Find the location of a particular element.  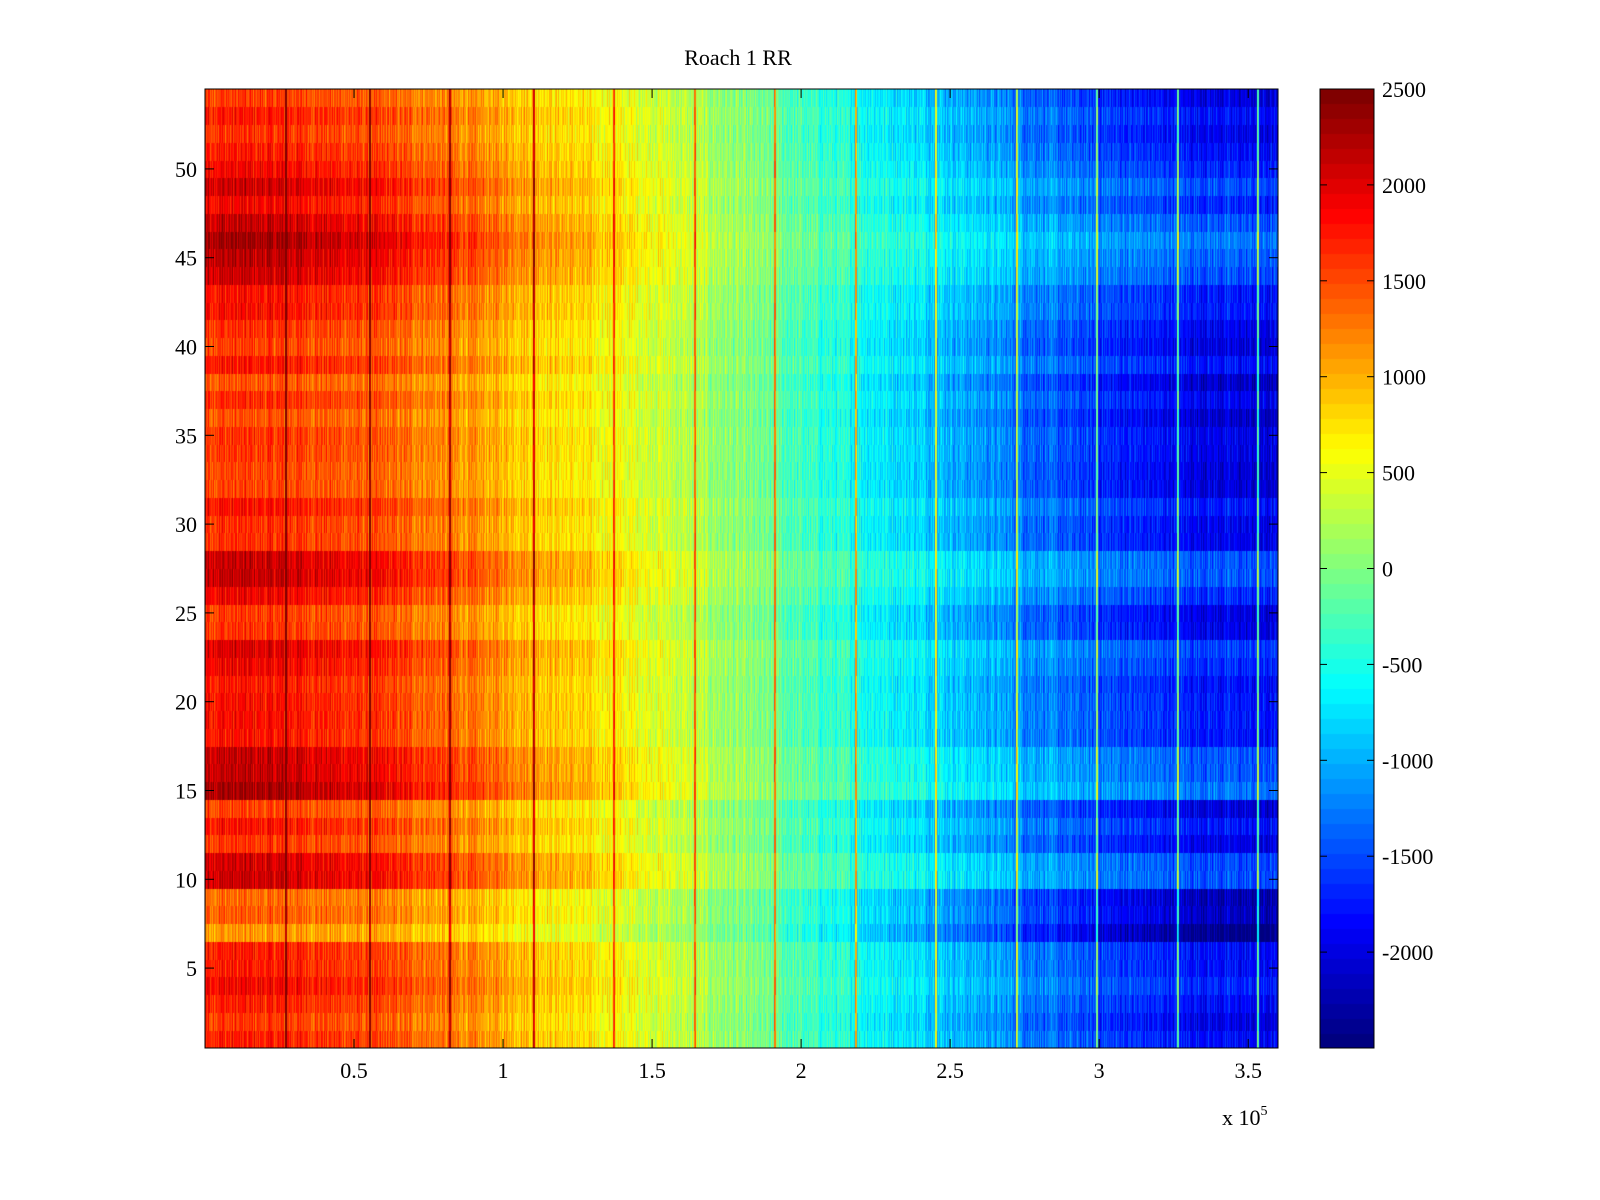

colorbar-tick-label: 1000 is located at coordinates (1404, 377).